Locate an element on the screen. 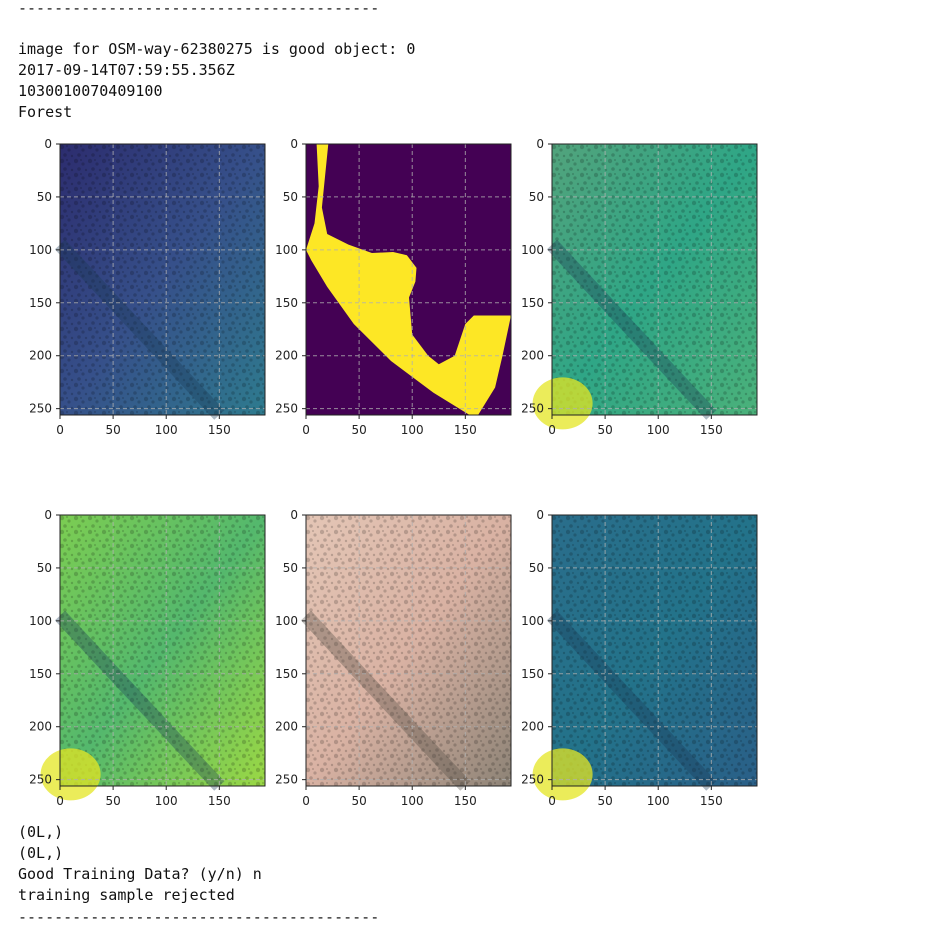 The image size is (950, 928). panel-green-channel: 0 50 100 150 0 50 100 150 200 250 is located at coordinates (639, 287).